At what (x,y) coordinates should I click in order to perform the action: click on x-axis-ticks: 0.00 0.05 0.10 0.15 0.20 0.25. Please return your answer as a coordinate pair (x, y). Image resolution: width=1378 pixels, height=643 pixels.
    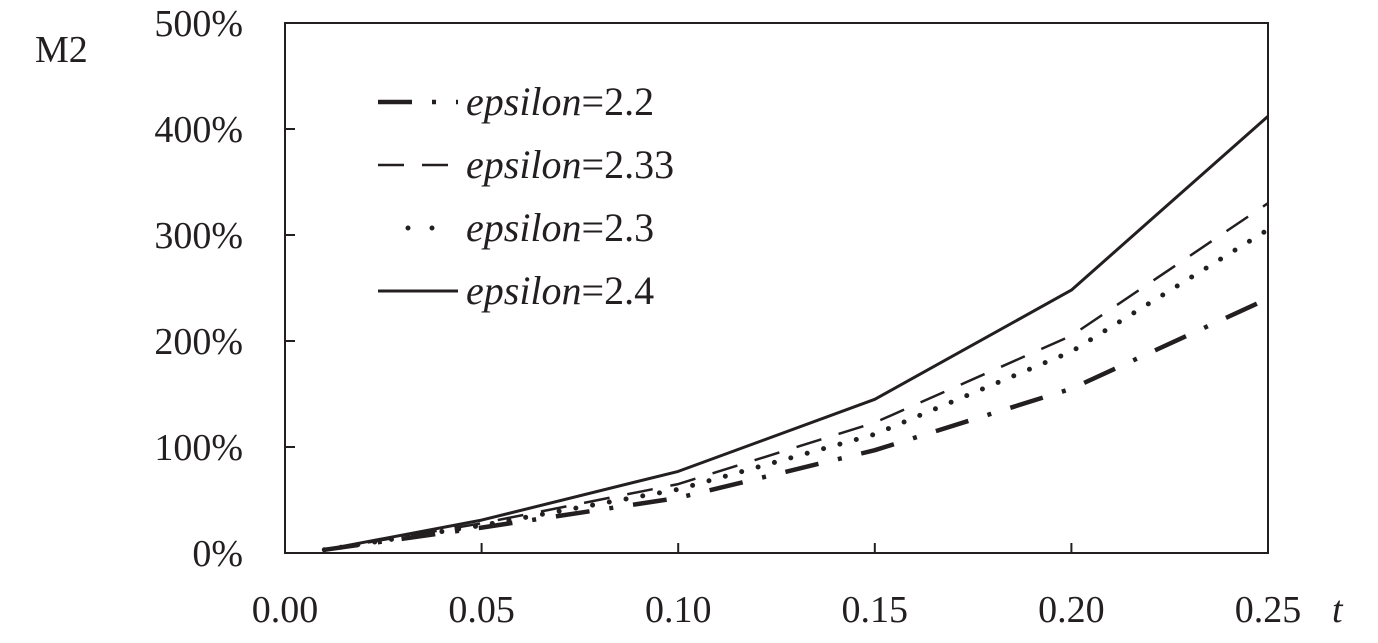
    Looking at the image, I should click on (777, 587).